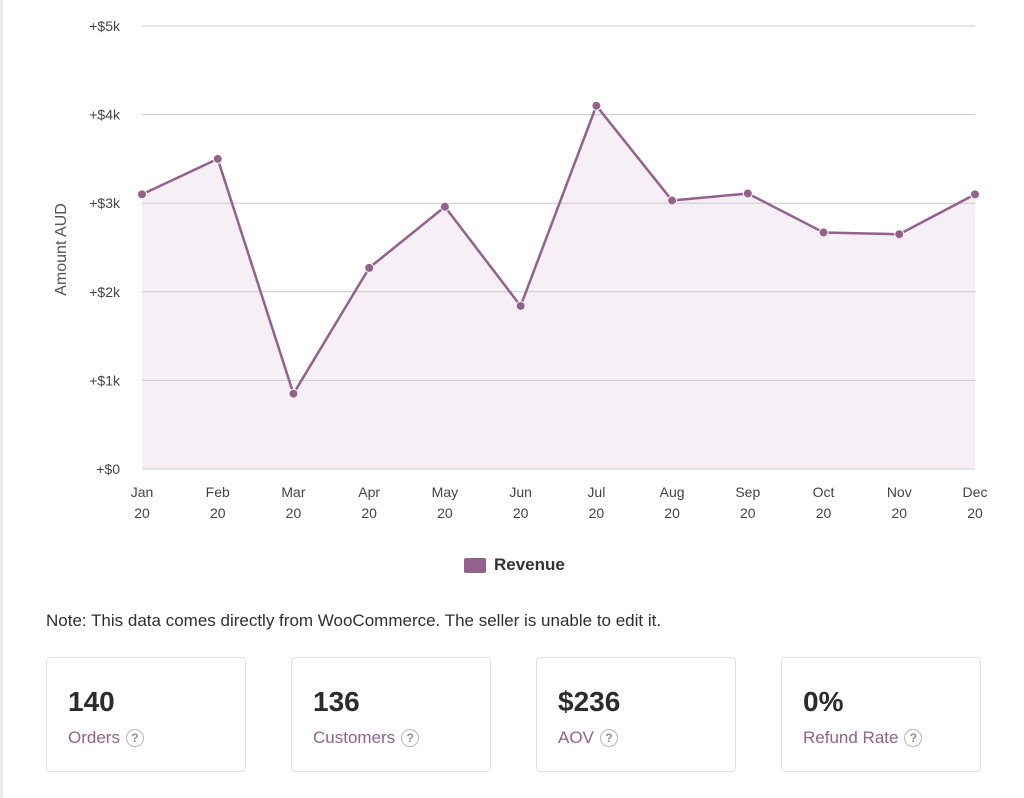 The width and height of the screenshot is (1024, 798). Describe the element at coordinates (636, 714) in the screenshot. I see `stat-card-aov: $236 AOV ?` at that location.